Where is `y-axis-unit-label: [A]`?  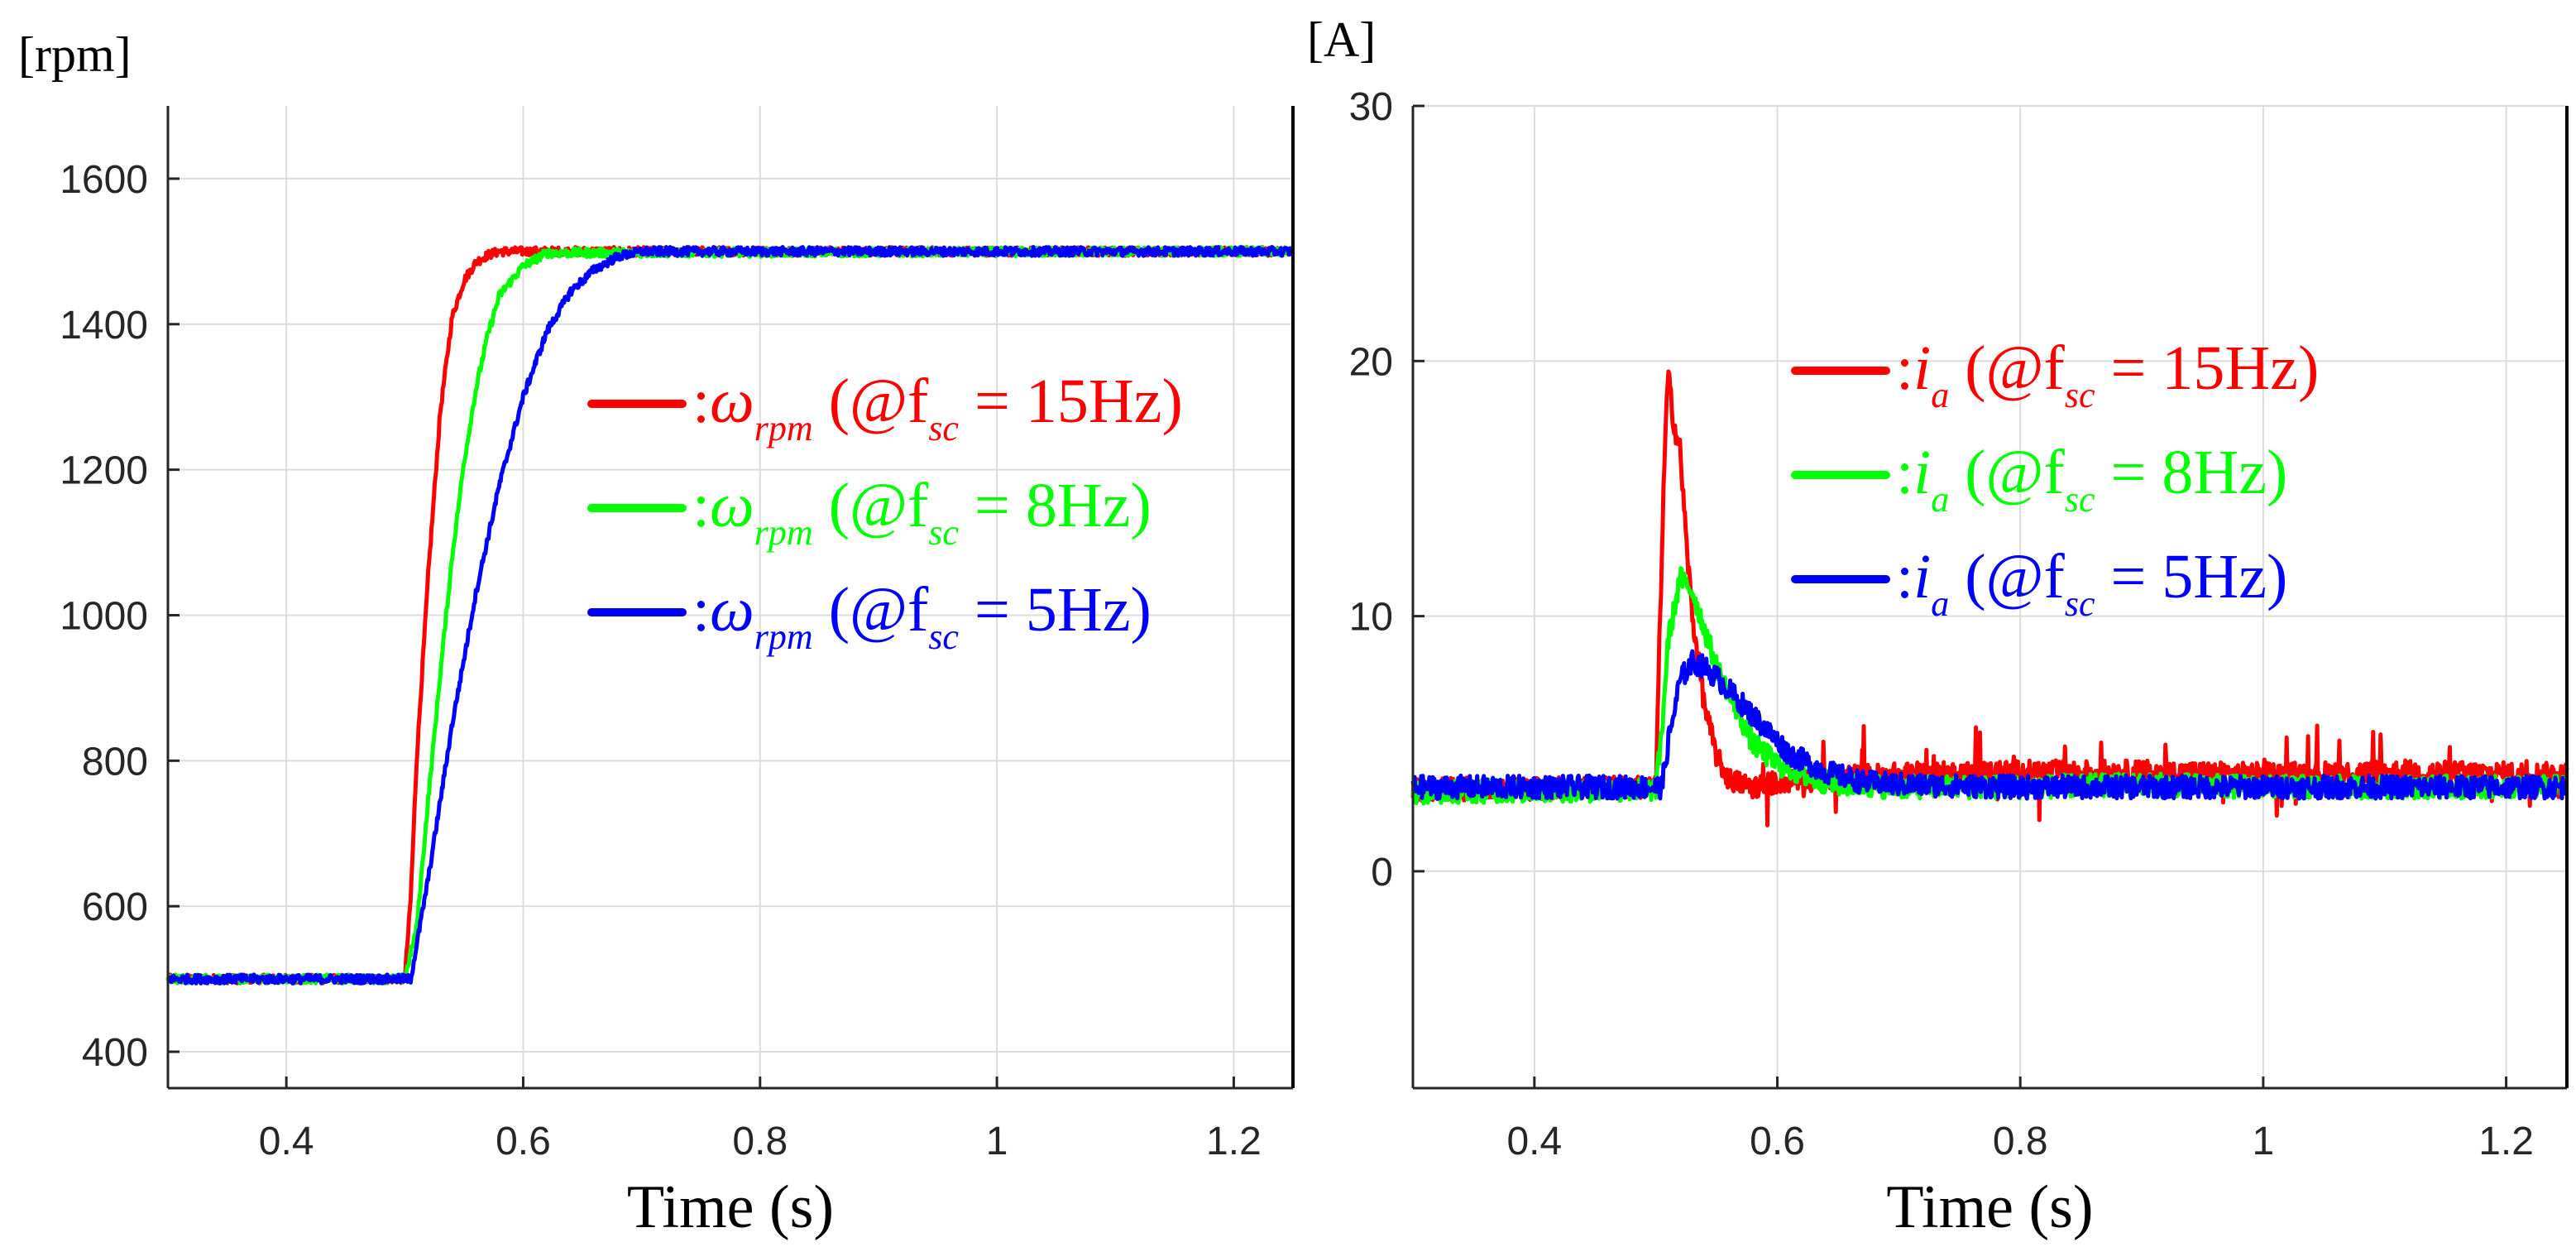 y-axis-unit-label: [A] is located at coordinates (1342, 39).